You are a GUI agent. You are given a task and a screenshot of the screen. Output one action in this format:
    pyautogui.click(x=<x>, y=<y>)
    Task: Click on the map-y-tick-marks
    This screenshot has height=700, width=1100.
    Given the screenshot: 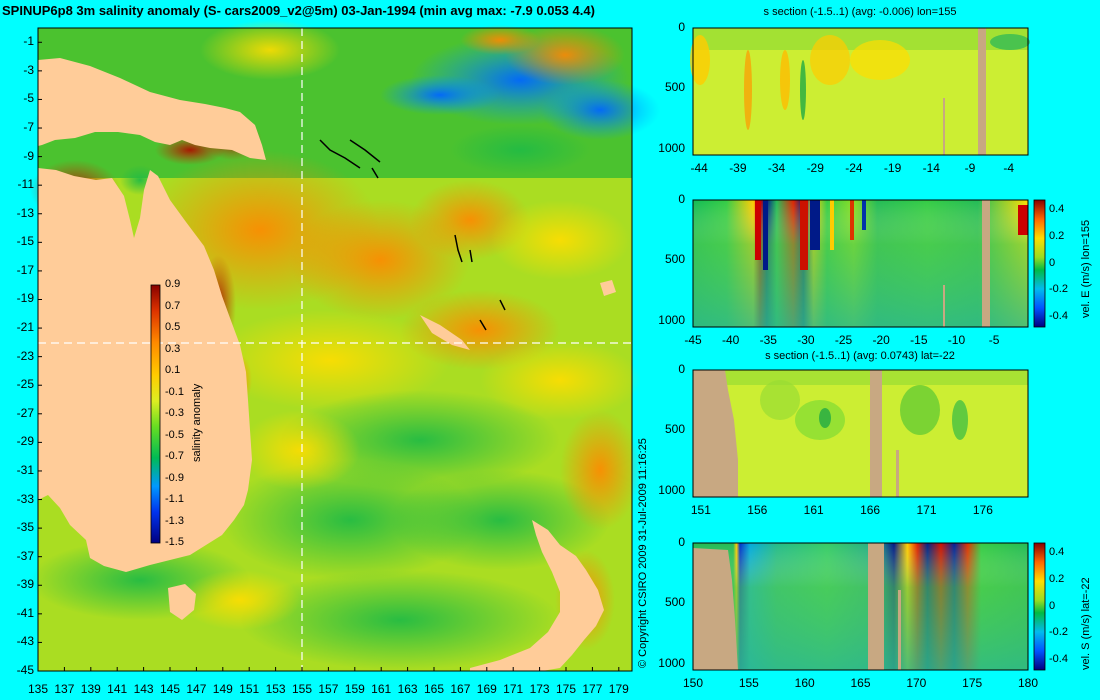 What is the action you would take?
    pyautogui.click(x=40, y=356)
    